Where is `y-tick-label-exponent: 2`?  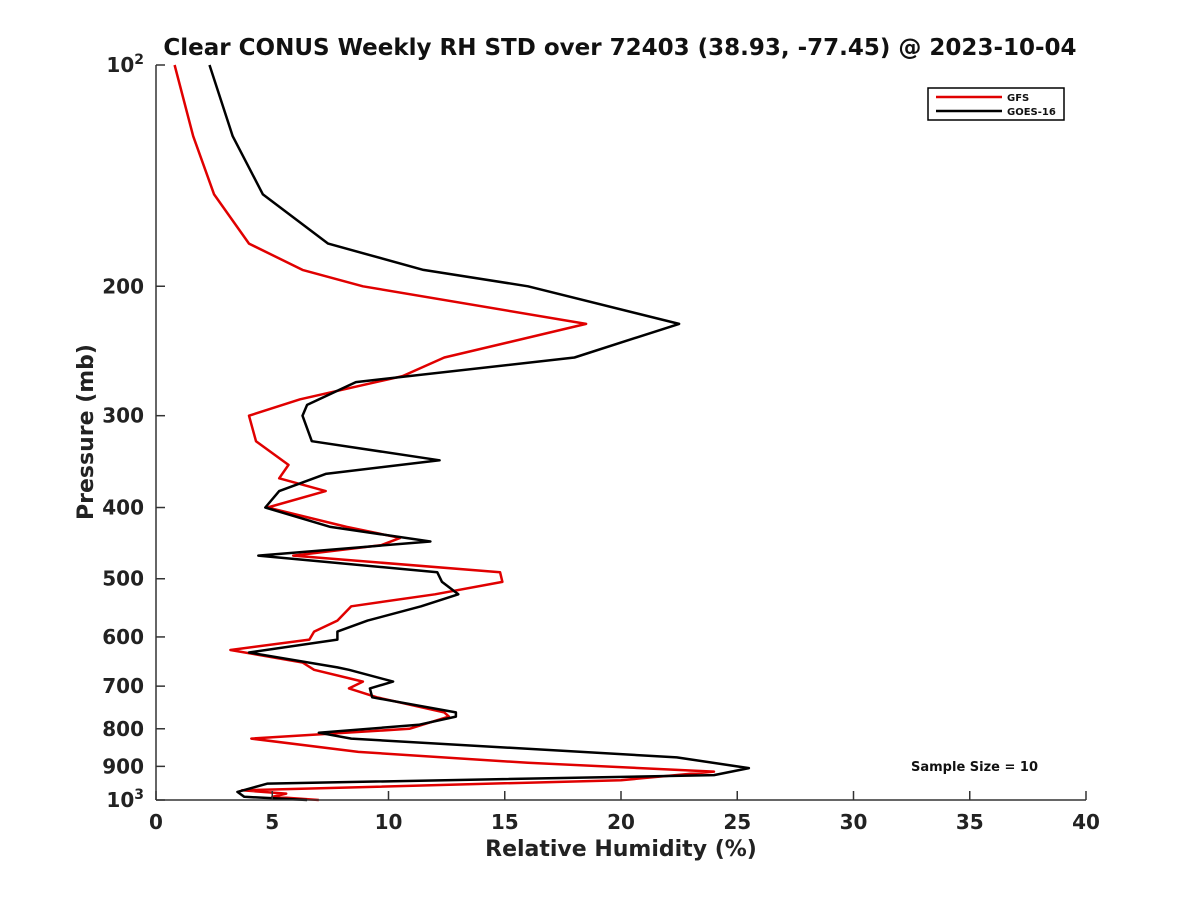
y-tick-label-exponent: 2 is located at coordinates (139, 60).